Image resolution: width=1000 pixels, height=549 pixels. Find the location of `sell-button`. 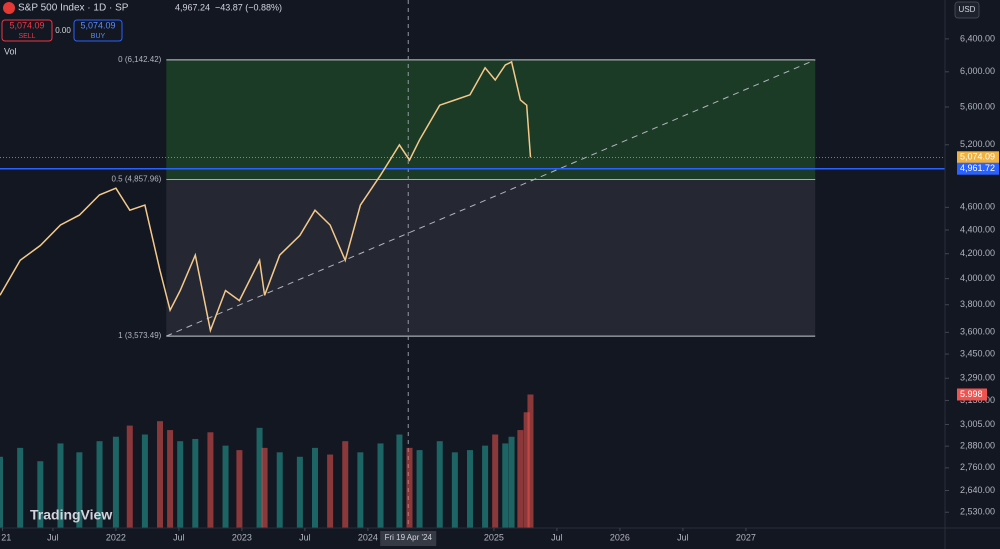

sell-button is located at coordinates (27, 30).